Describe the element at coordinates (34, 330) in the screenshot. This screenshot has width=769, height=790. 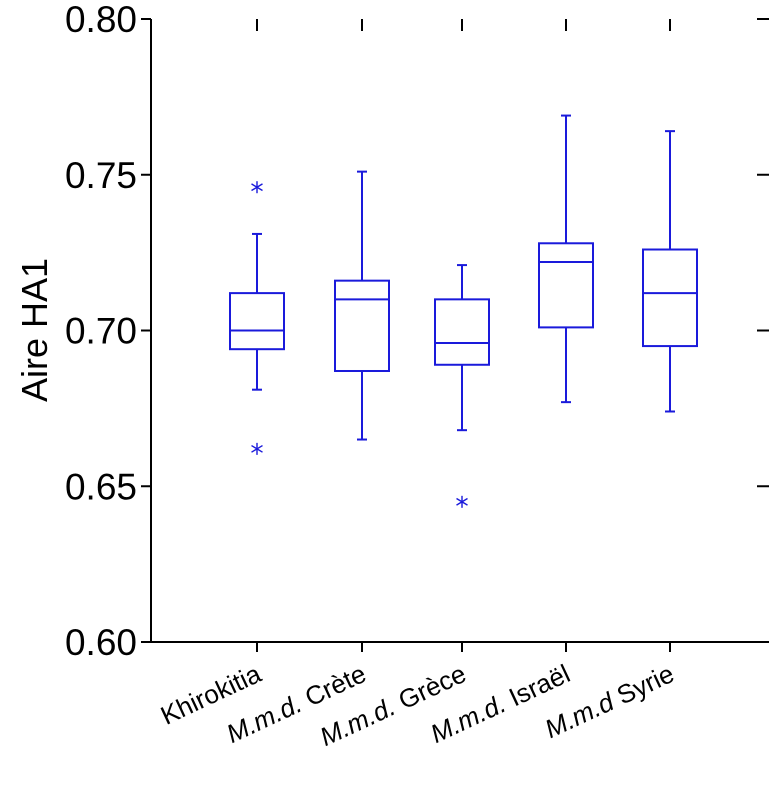
I see `y-axis-label: Aire HA1` at that location.